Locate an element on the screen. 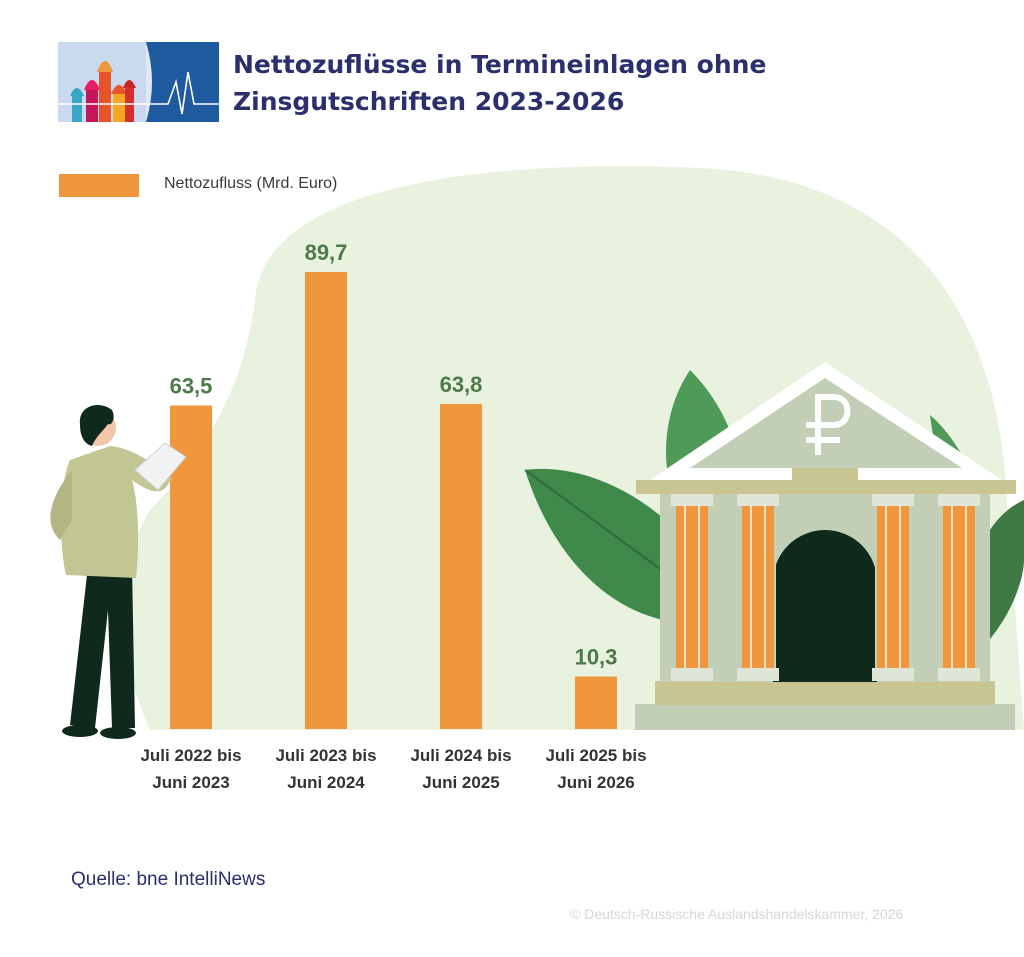  source-note: Quelle: bne IntelliNews is located at coordinates (168, 879).